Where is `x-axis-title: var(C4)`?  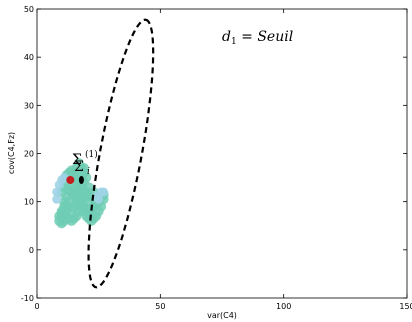
x-axis-title: var(C4) is located at coordinates (222, 315).